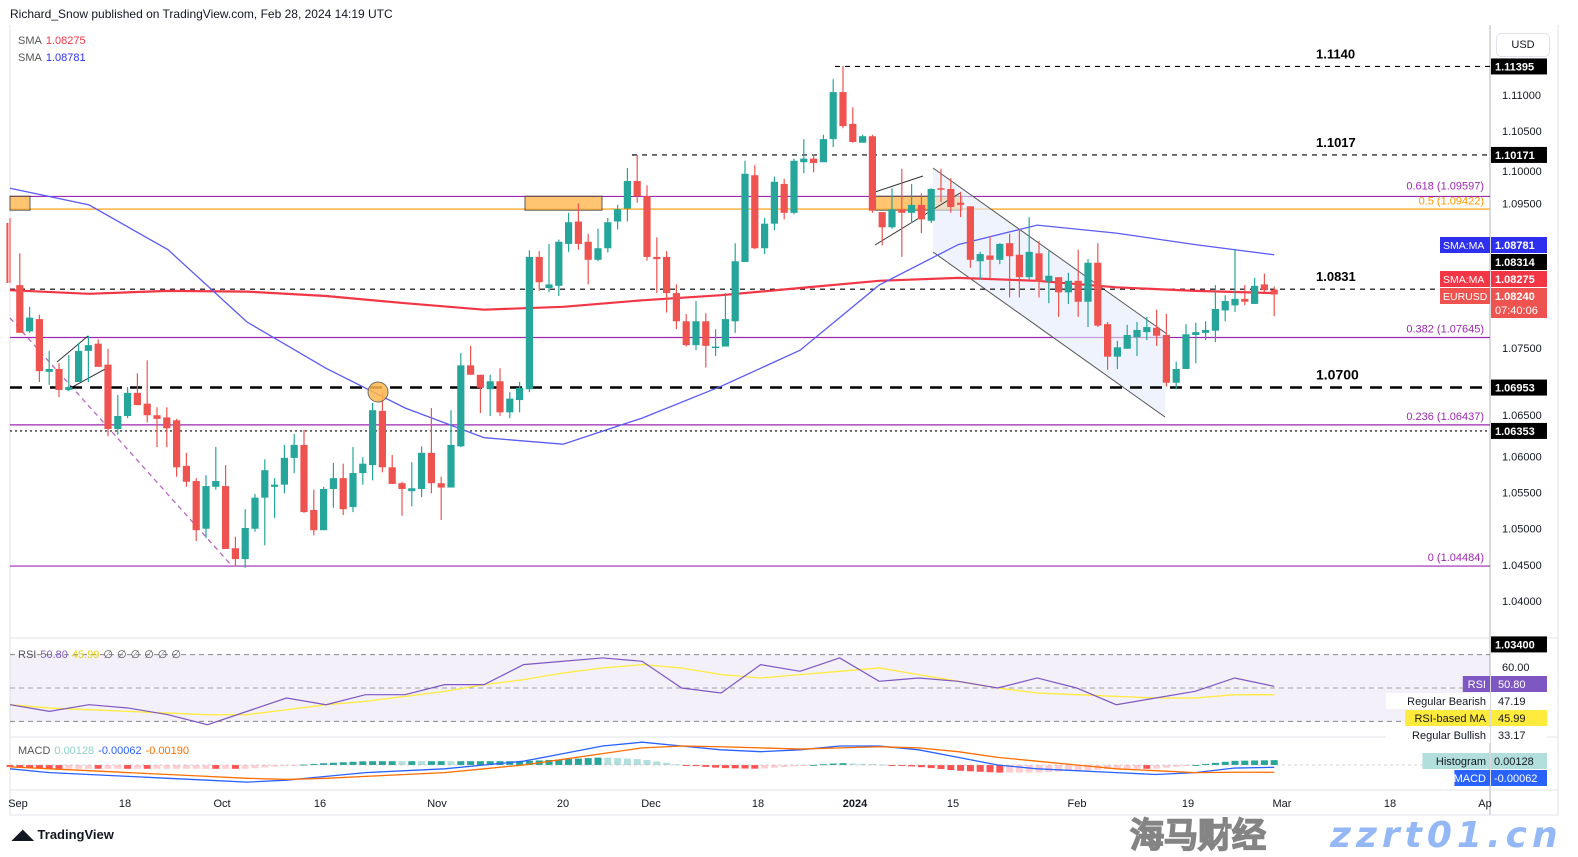 This screenshot has width=1578, height=857. Describe the element at coordinates (167, 751) in the screenshot. I see `macd-legend-signal: -0.00190` at that location.